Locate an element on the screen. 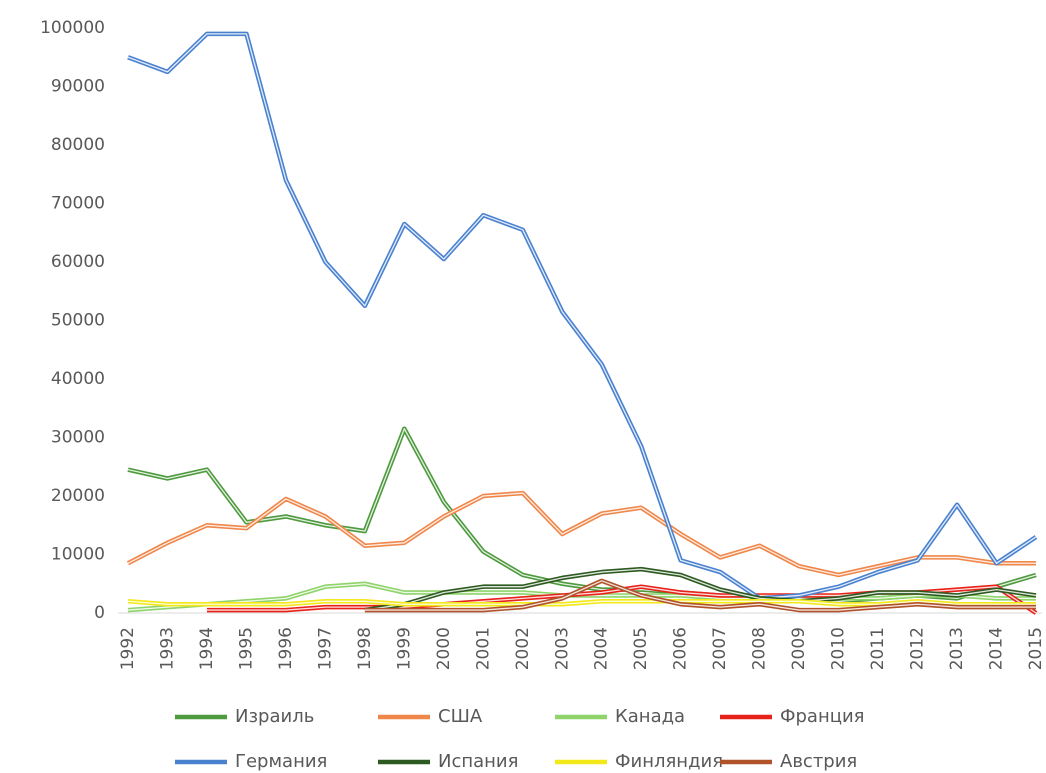  legend-label: Израиль is located at coordinates (274, 716).